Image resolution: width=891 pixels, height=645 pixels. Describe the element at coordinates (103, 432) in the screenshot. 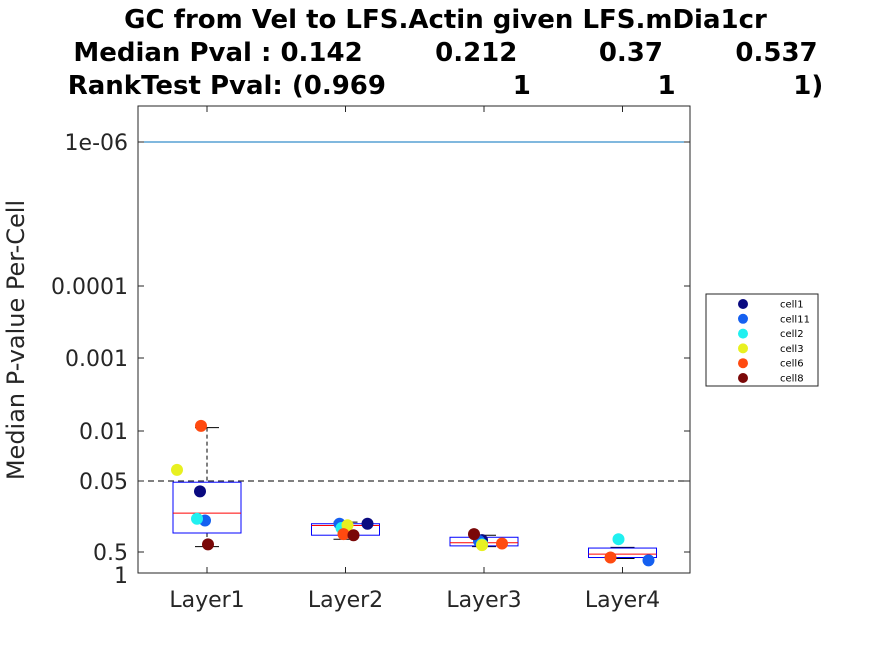

I see `y-tick-label: 0.01` at that location.